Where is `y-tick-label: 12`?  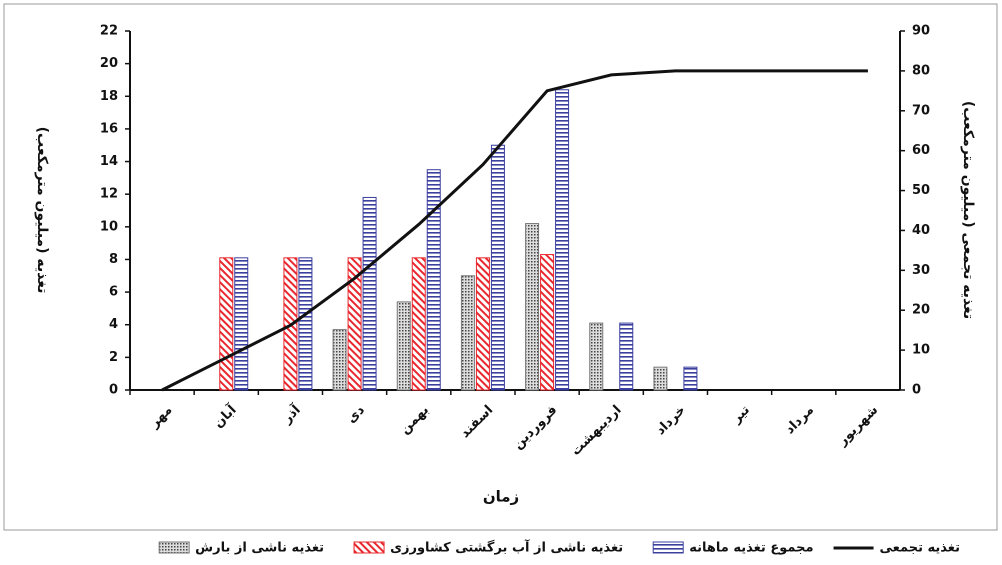 y-tick-label: 12 is located at coordinates (109, 194).